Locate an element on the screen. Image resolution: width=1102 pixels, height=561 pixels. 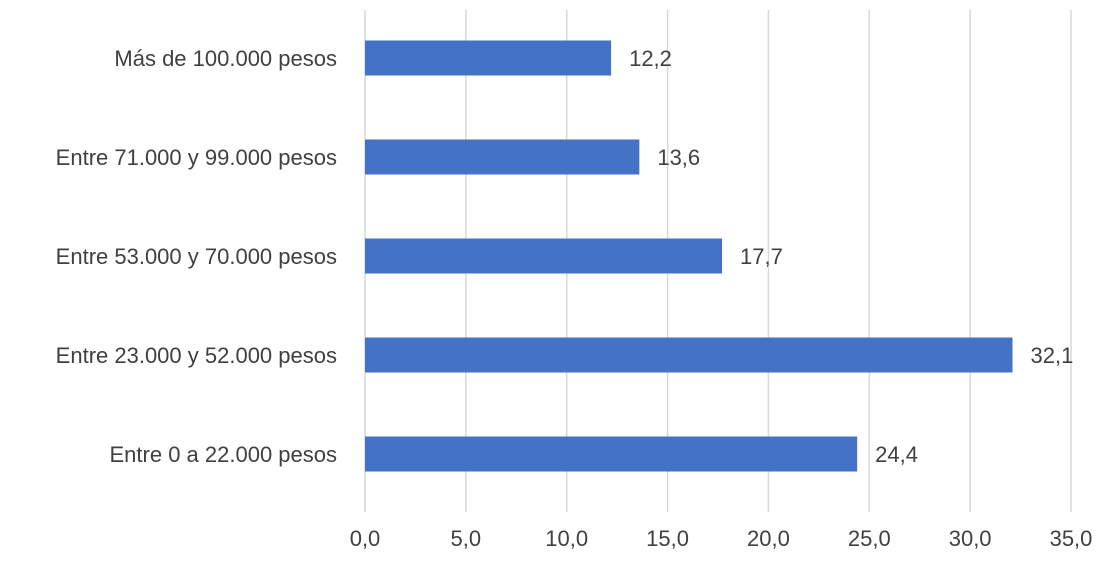
x-tick-label: 30,0 is located at coordinates (970, 538).